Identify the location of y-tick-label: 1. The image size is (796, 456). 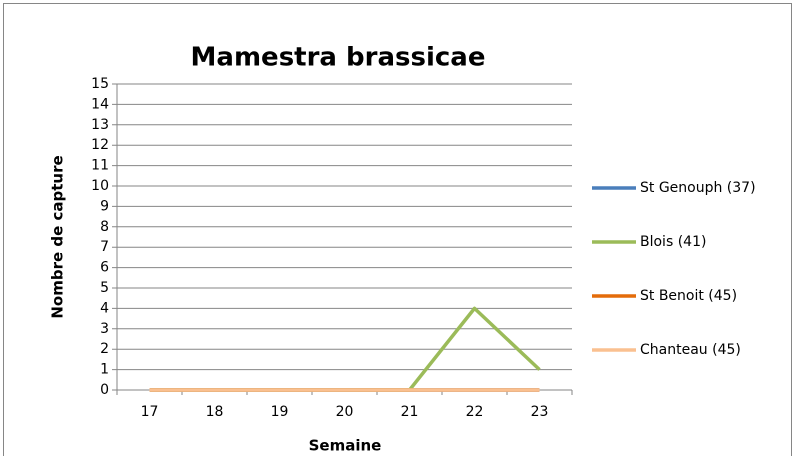
(104, 370).